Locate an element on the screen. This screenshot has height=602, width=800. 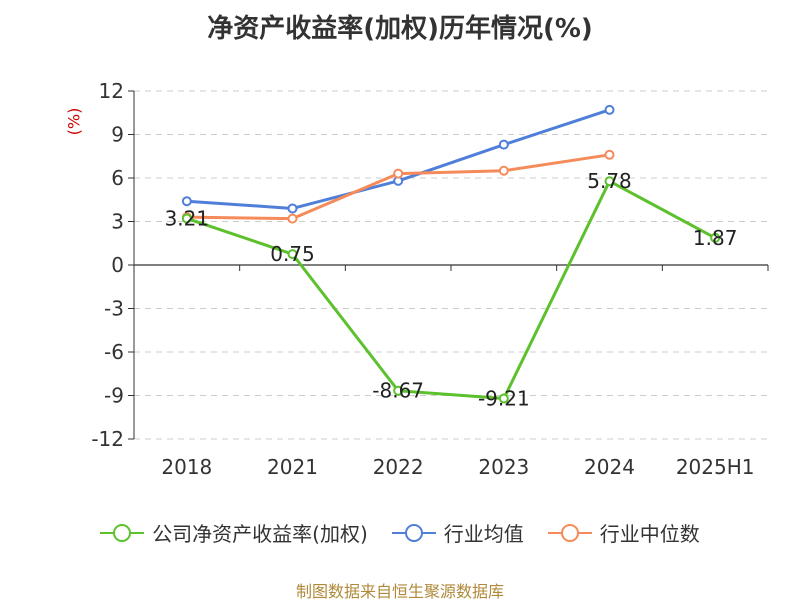
legend-item-company-roe: 公司净资产收益率(加权) is located at coordinates (234, 532).